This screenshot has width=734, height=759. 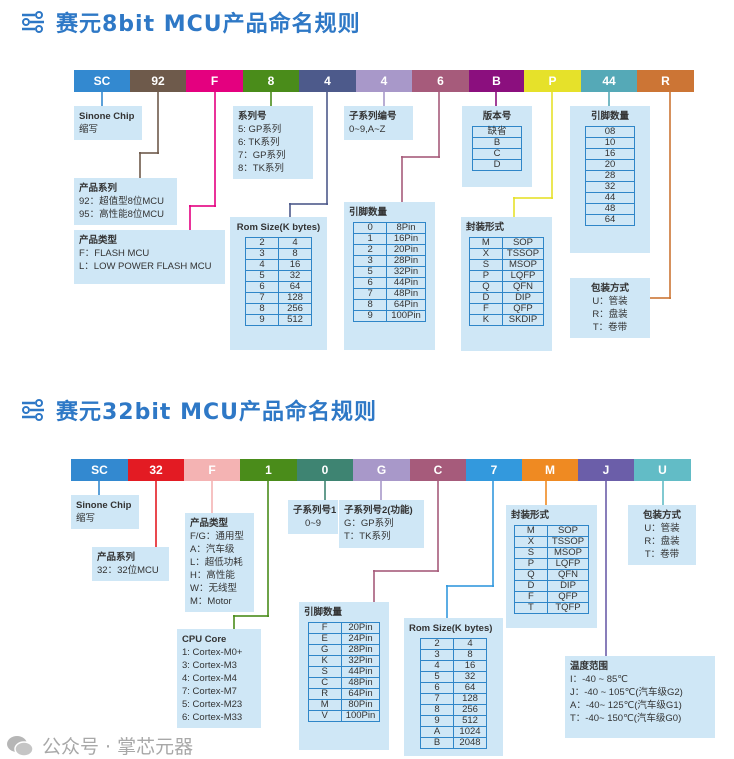 I want to click on table-row: 5 32Pin, so click(x=389, y=272).